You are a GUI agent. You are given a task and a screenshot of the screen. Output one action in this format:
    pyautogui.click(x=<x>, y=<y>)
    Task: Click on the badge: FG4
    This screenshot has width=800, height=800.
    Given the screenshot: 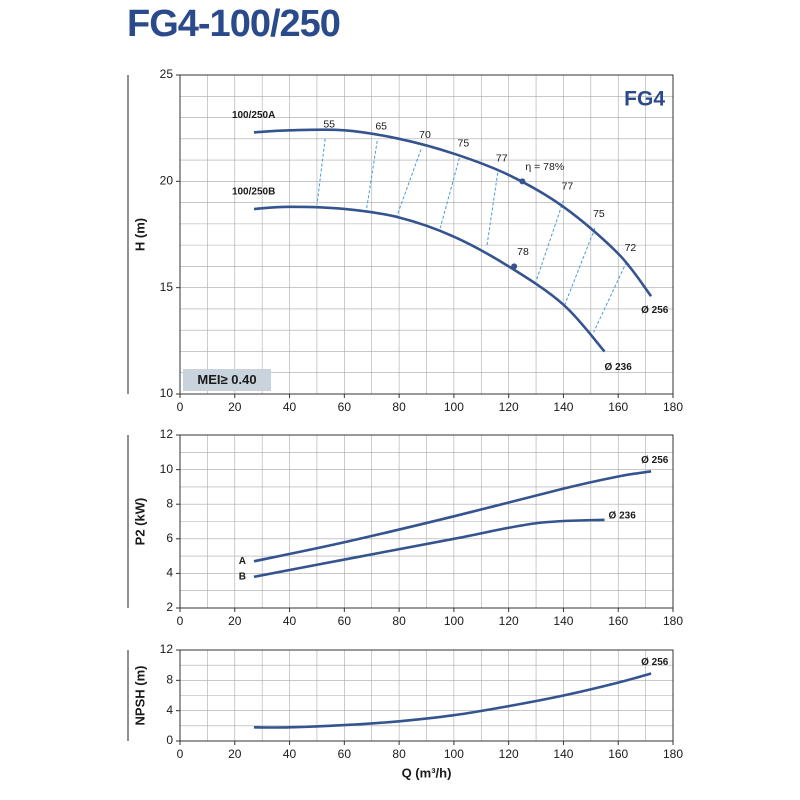 What is the action you would take?
    pyautogui.click(x=644, y=99)
    